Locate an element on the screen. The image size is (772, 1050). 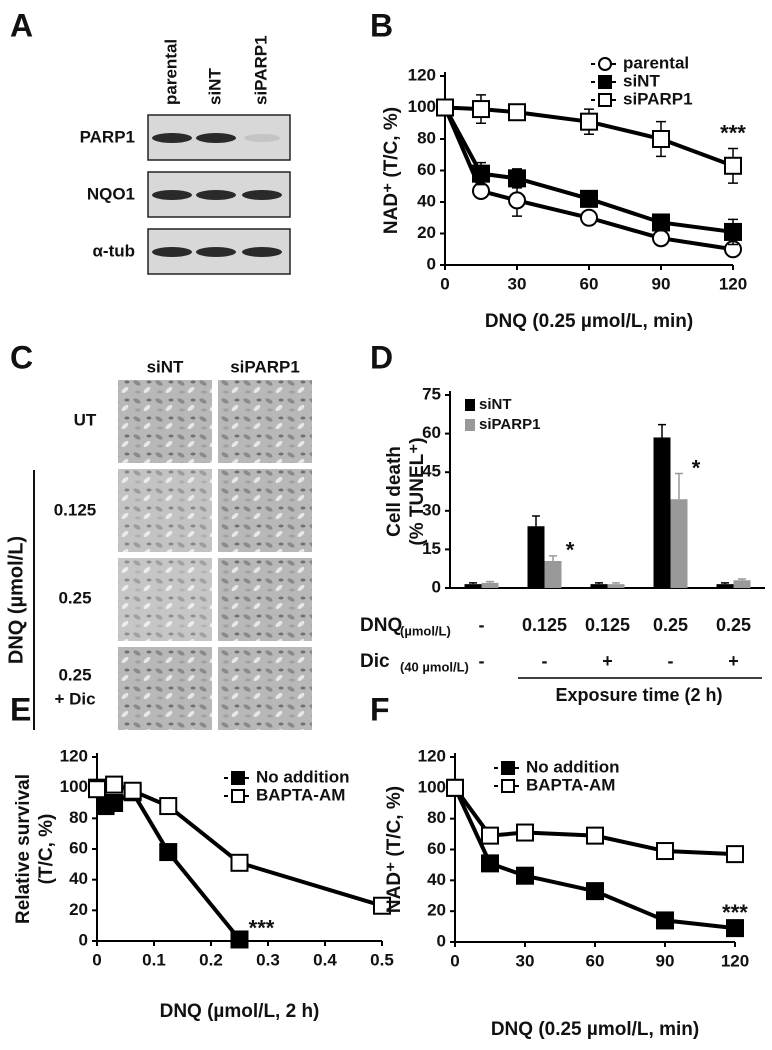
row-label: DNQ is located at coordinates (381, 625).